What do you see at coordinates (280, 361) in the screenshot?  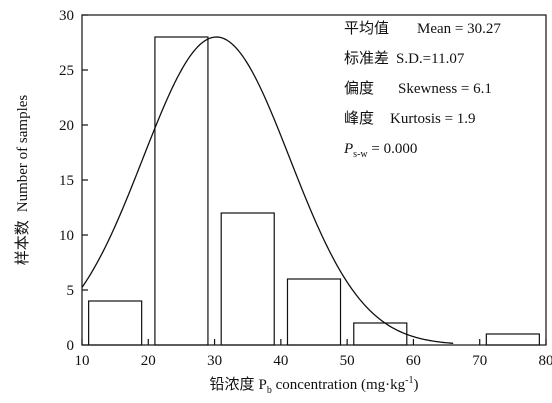 I see `x-tick-label: 40` at bounding box center [280, 361].